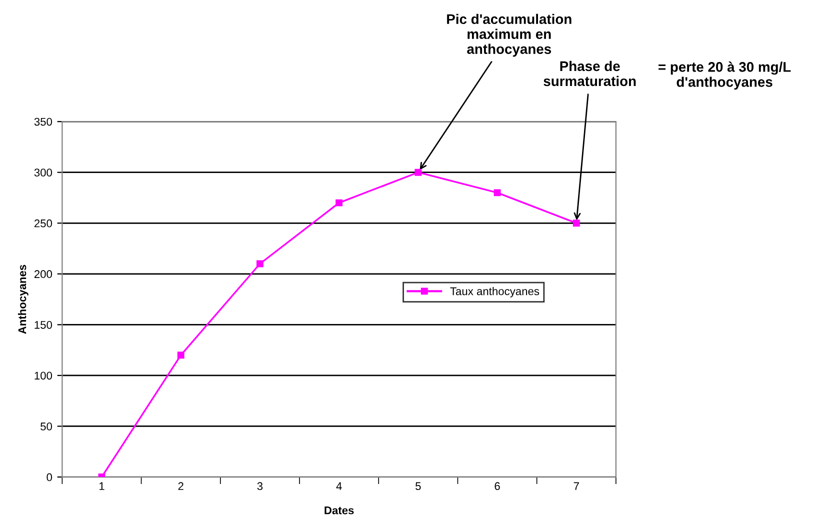 This screenshot has height=525, width=829. I want to click on y-tick-label: 150, so click(43, 324).